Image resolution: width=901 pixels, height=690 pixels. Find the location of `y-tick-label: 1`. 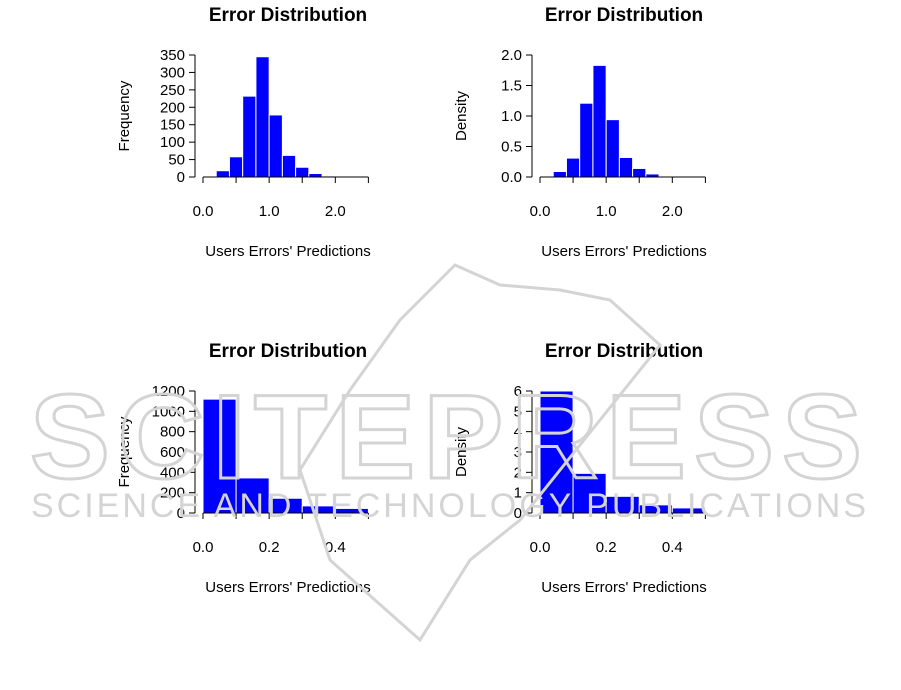

y-tick-label: 1 is located at coordinates (518, 493).